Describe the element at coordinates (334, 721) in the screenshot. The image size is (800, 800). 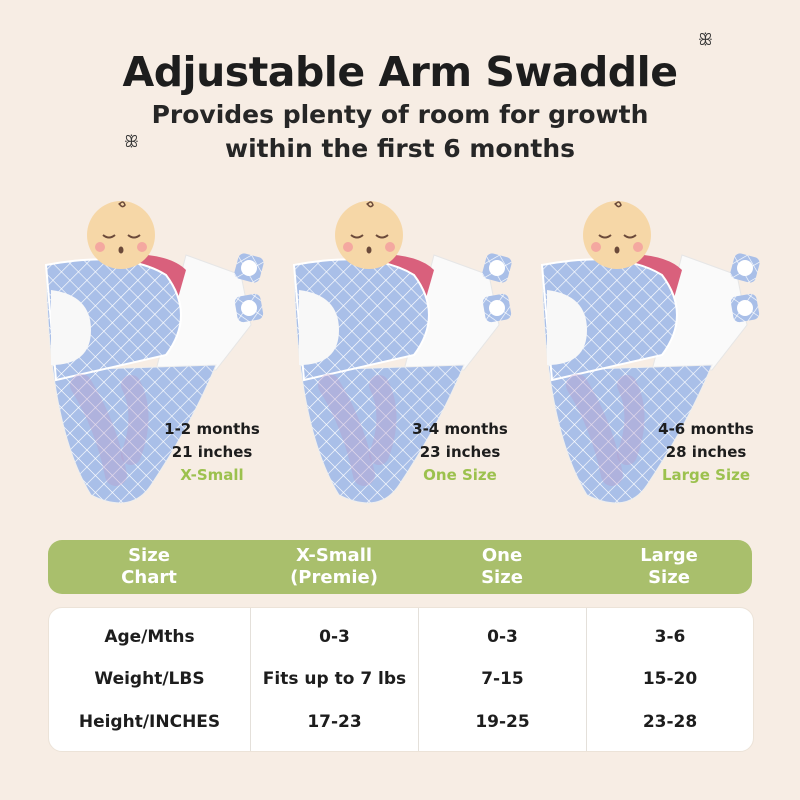
I see `table-cell: 17-23` at that location.